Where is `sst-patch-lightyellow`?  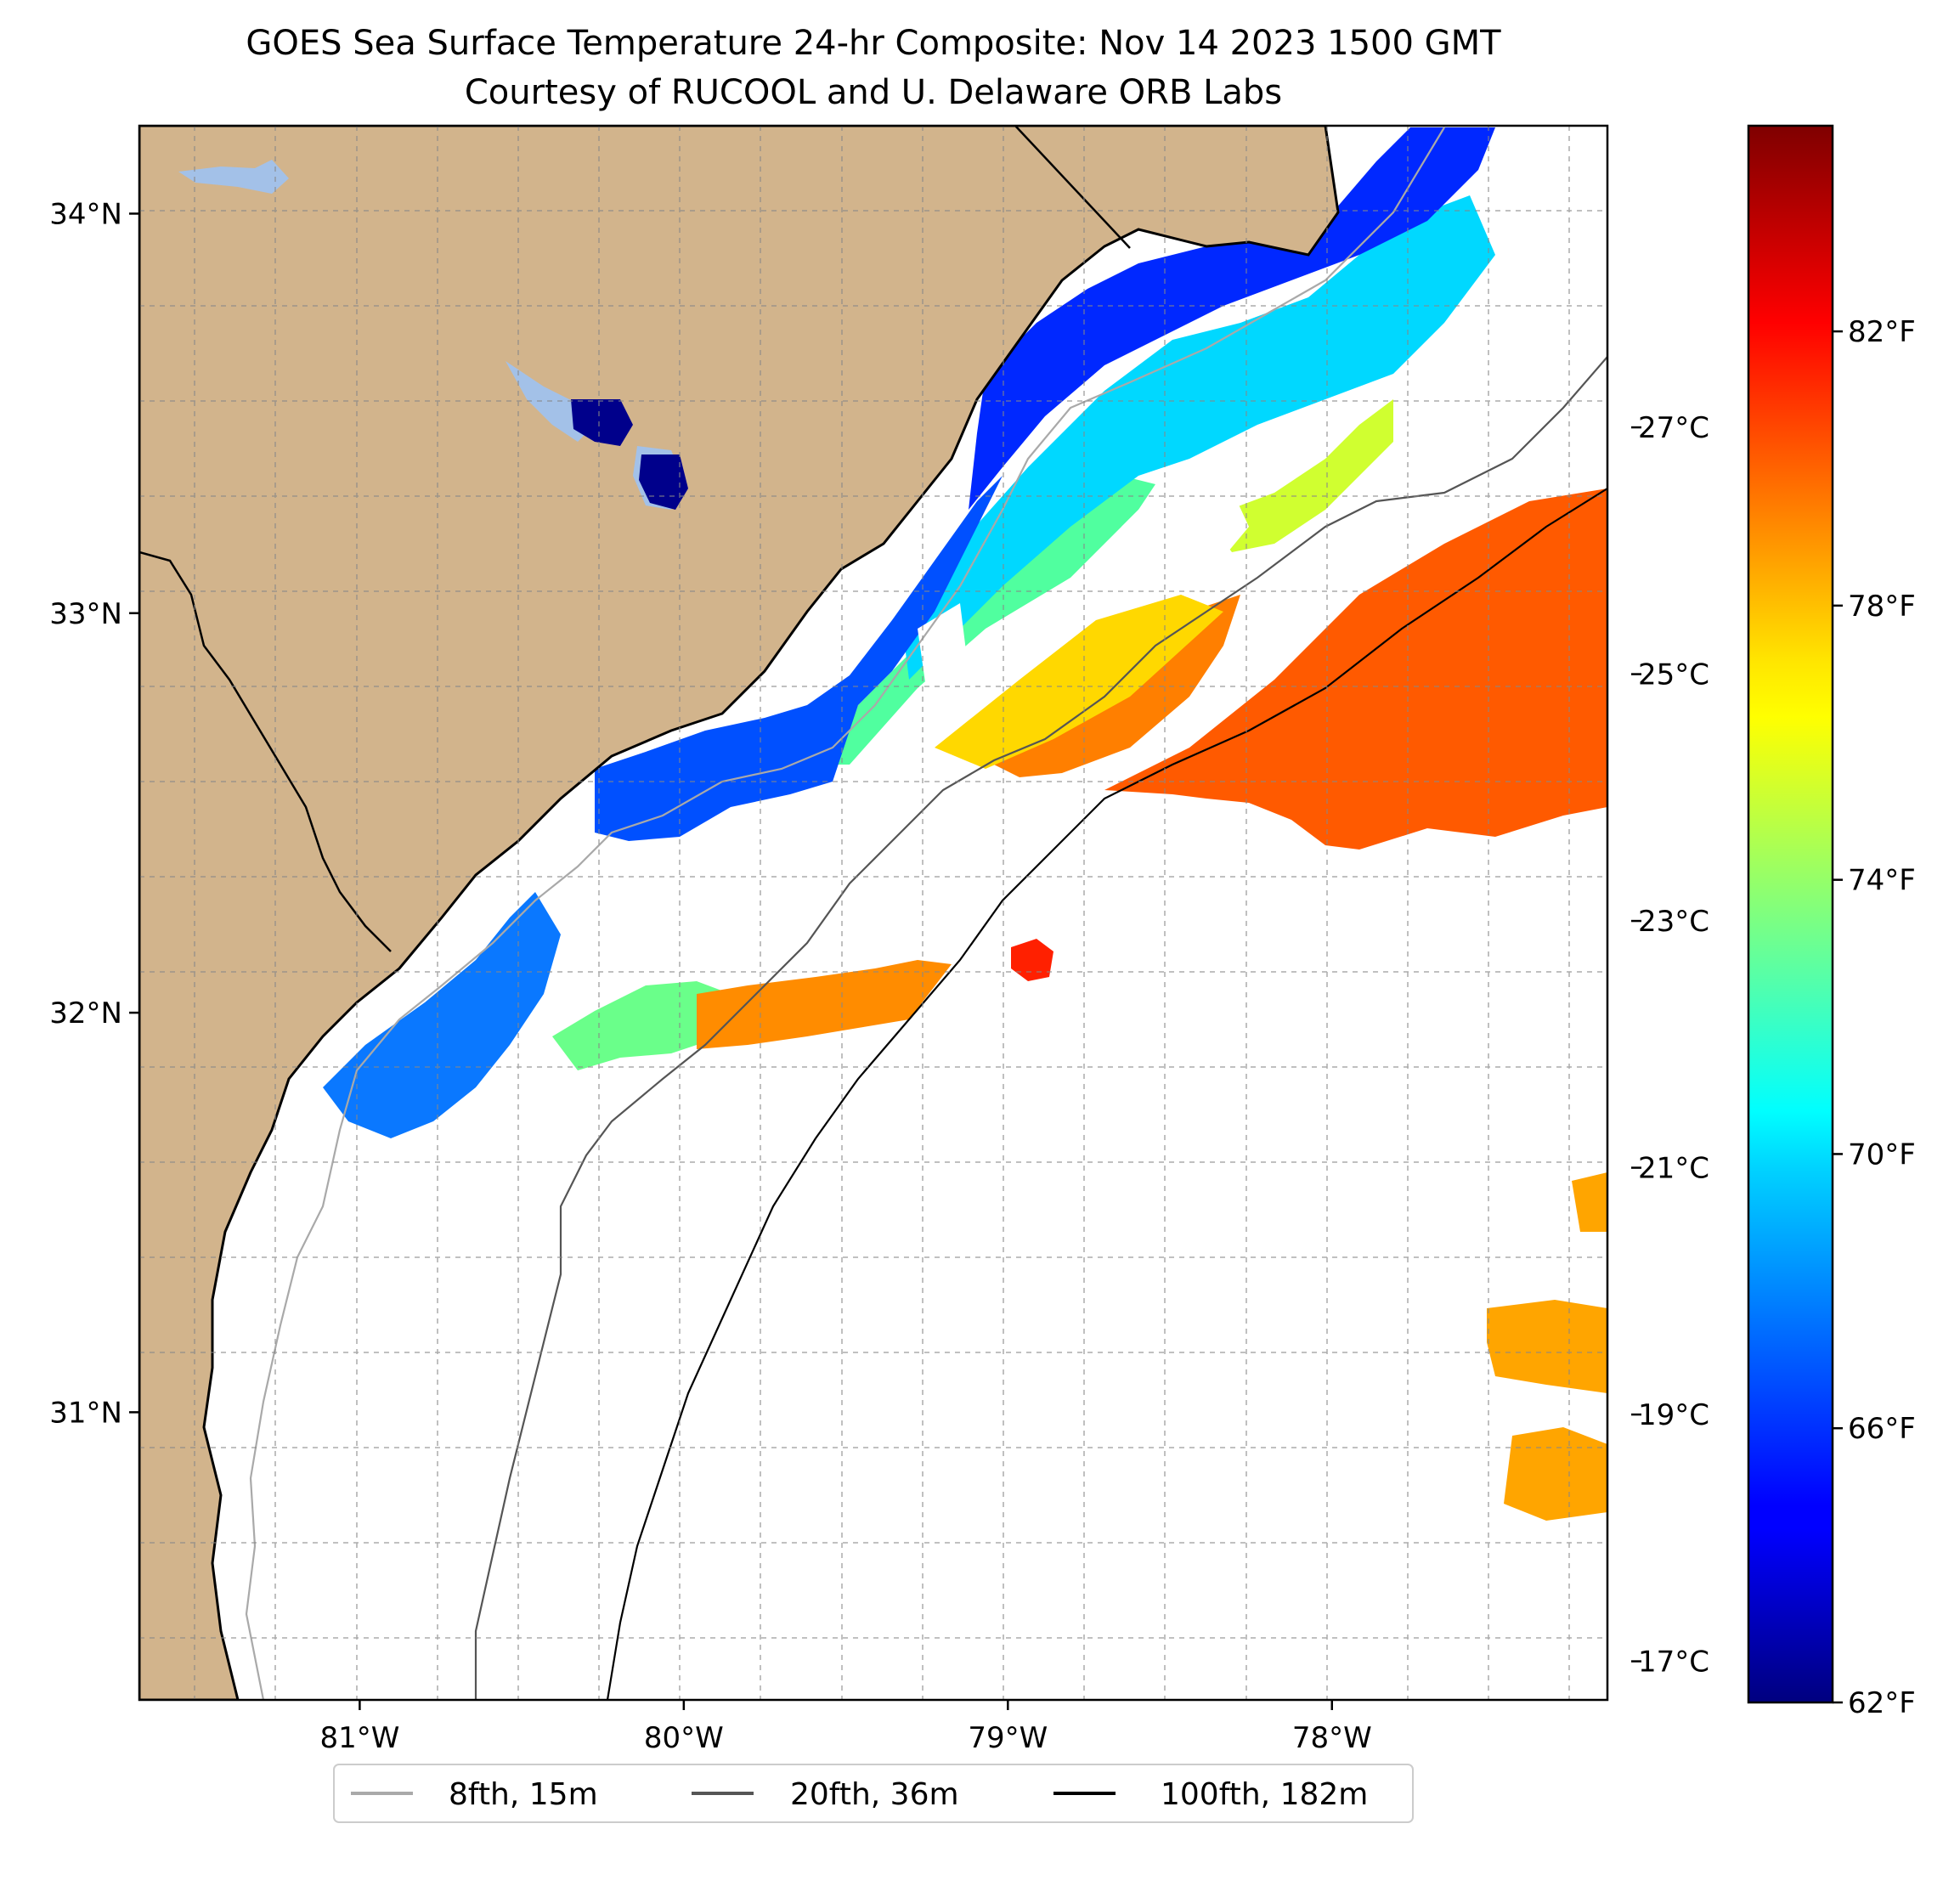 sst-patch-lightyellow is located at coordinates (1300, 476).